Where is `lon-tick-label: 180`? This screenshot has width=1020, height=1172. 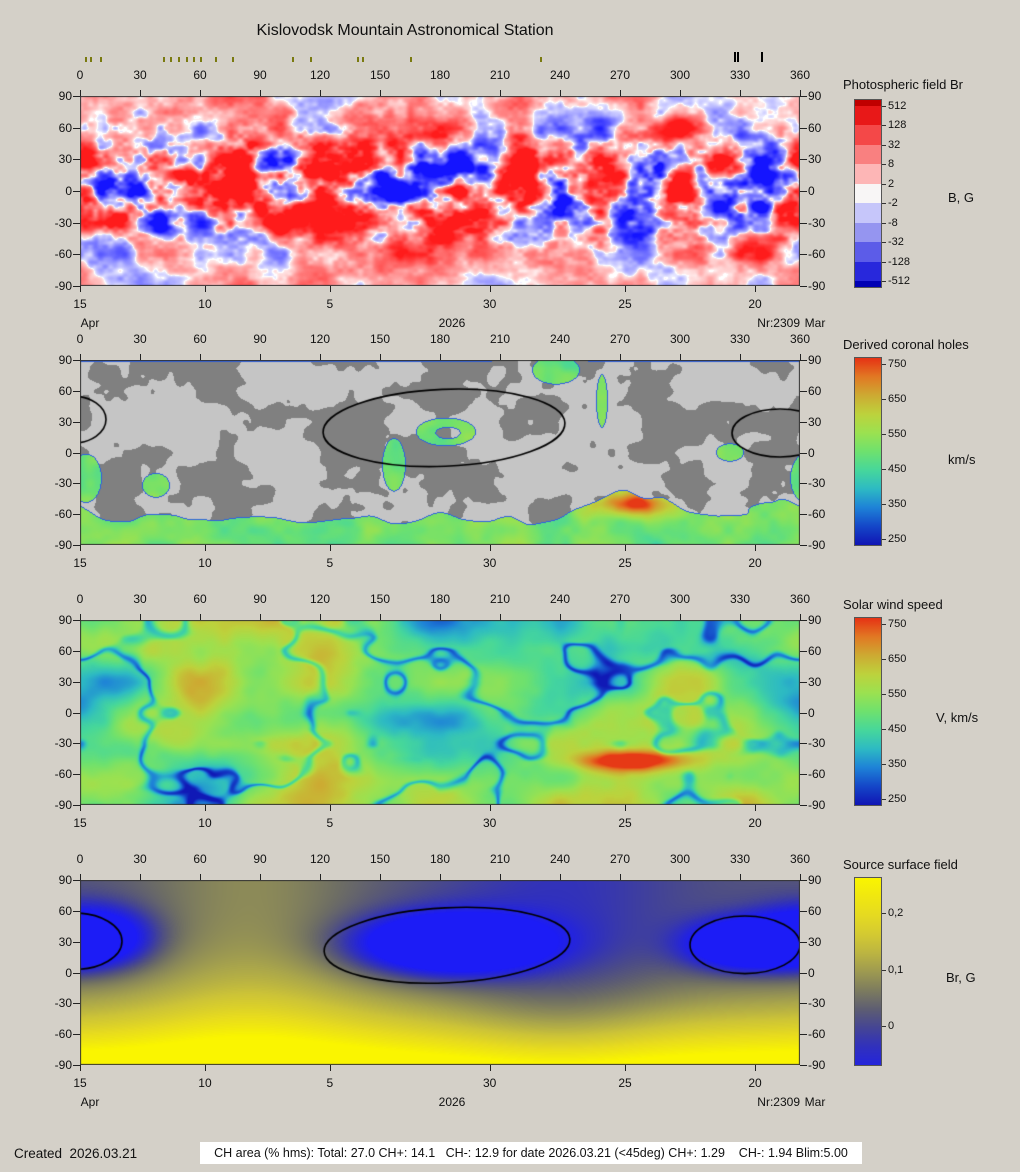 lon-tick-label: 180 is located at coordinates (440, 75).